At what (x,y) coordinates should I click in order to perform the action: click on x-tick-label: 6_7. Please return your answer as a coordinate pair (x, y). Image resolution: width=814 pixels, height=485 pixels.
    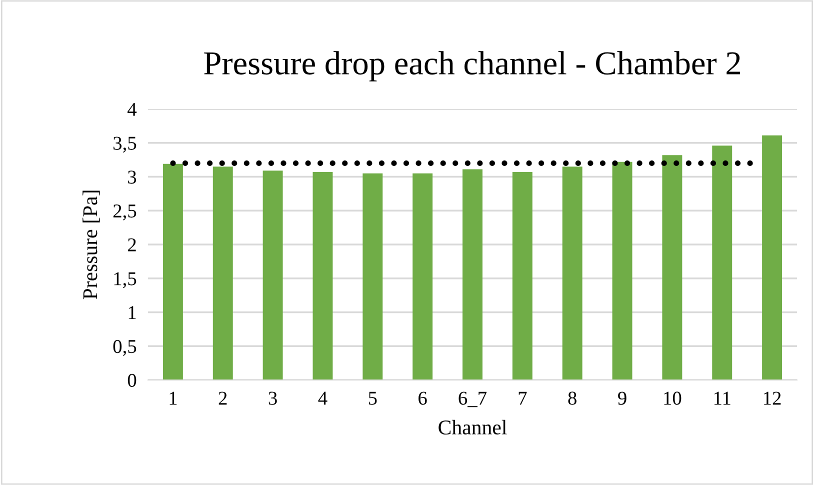
    Looking at the image, I should click on (472, 400).